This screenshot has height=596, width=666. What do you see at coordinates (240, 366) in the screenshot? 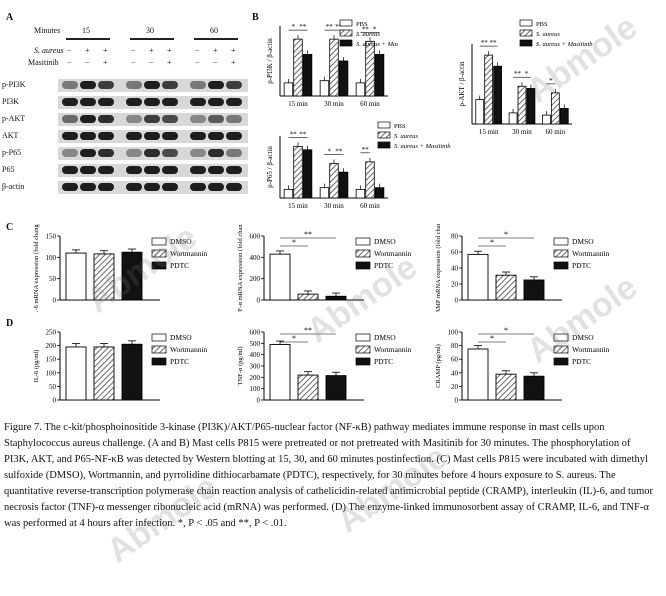
I see `y-axis-label: TNF-α (pg/ml)` at bounding box center [240, 366].